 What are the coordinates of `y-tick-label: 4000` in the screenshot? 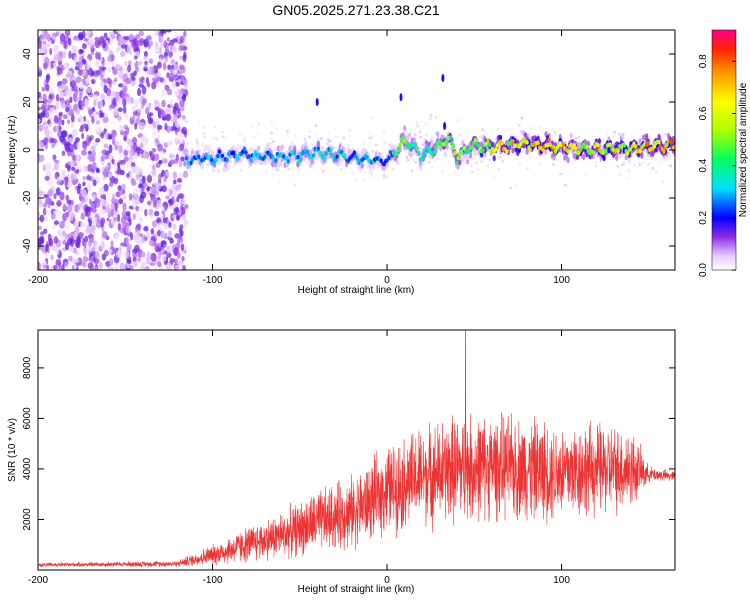 It's located at (27, 468).